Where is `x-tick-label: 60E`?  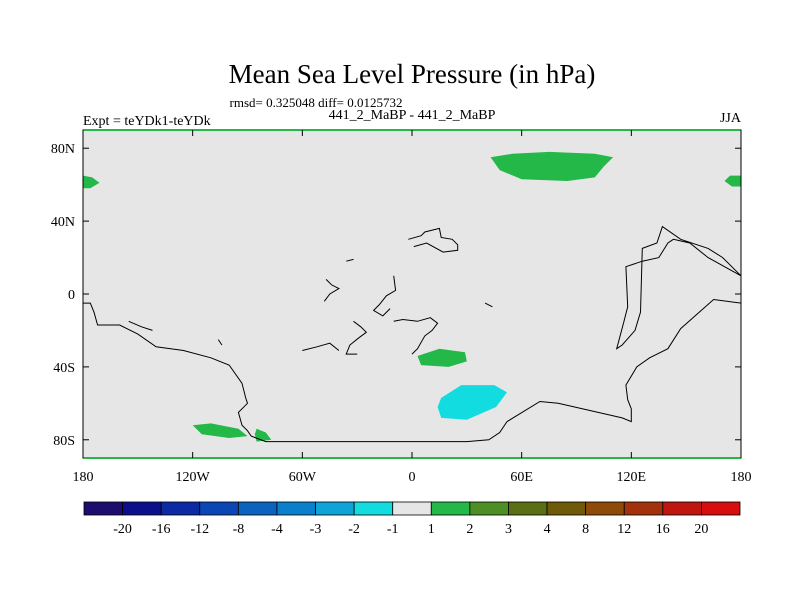
x-tick-label: 60E is located at coordinates (521, 477).